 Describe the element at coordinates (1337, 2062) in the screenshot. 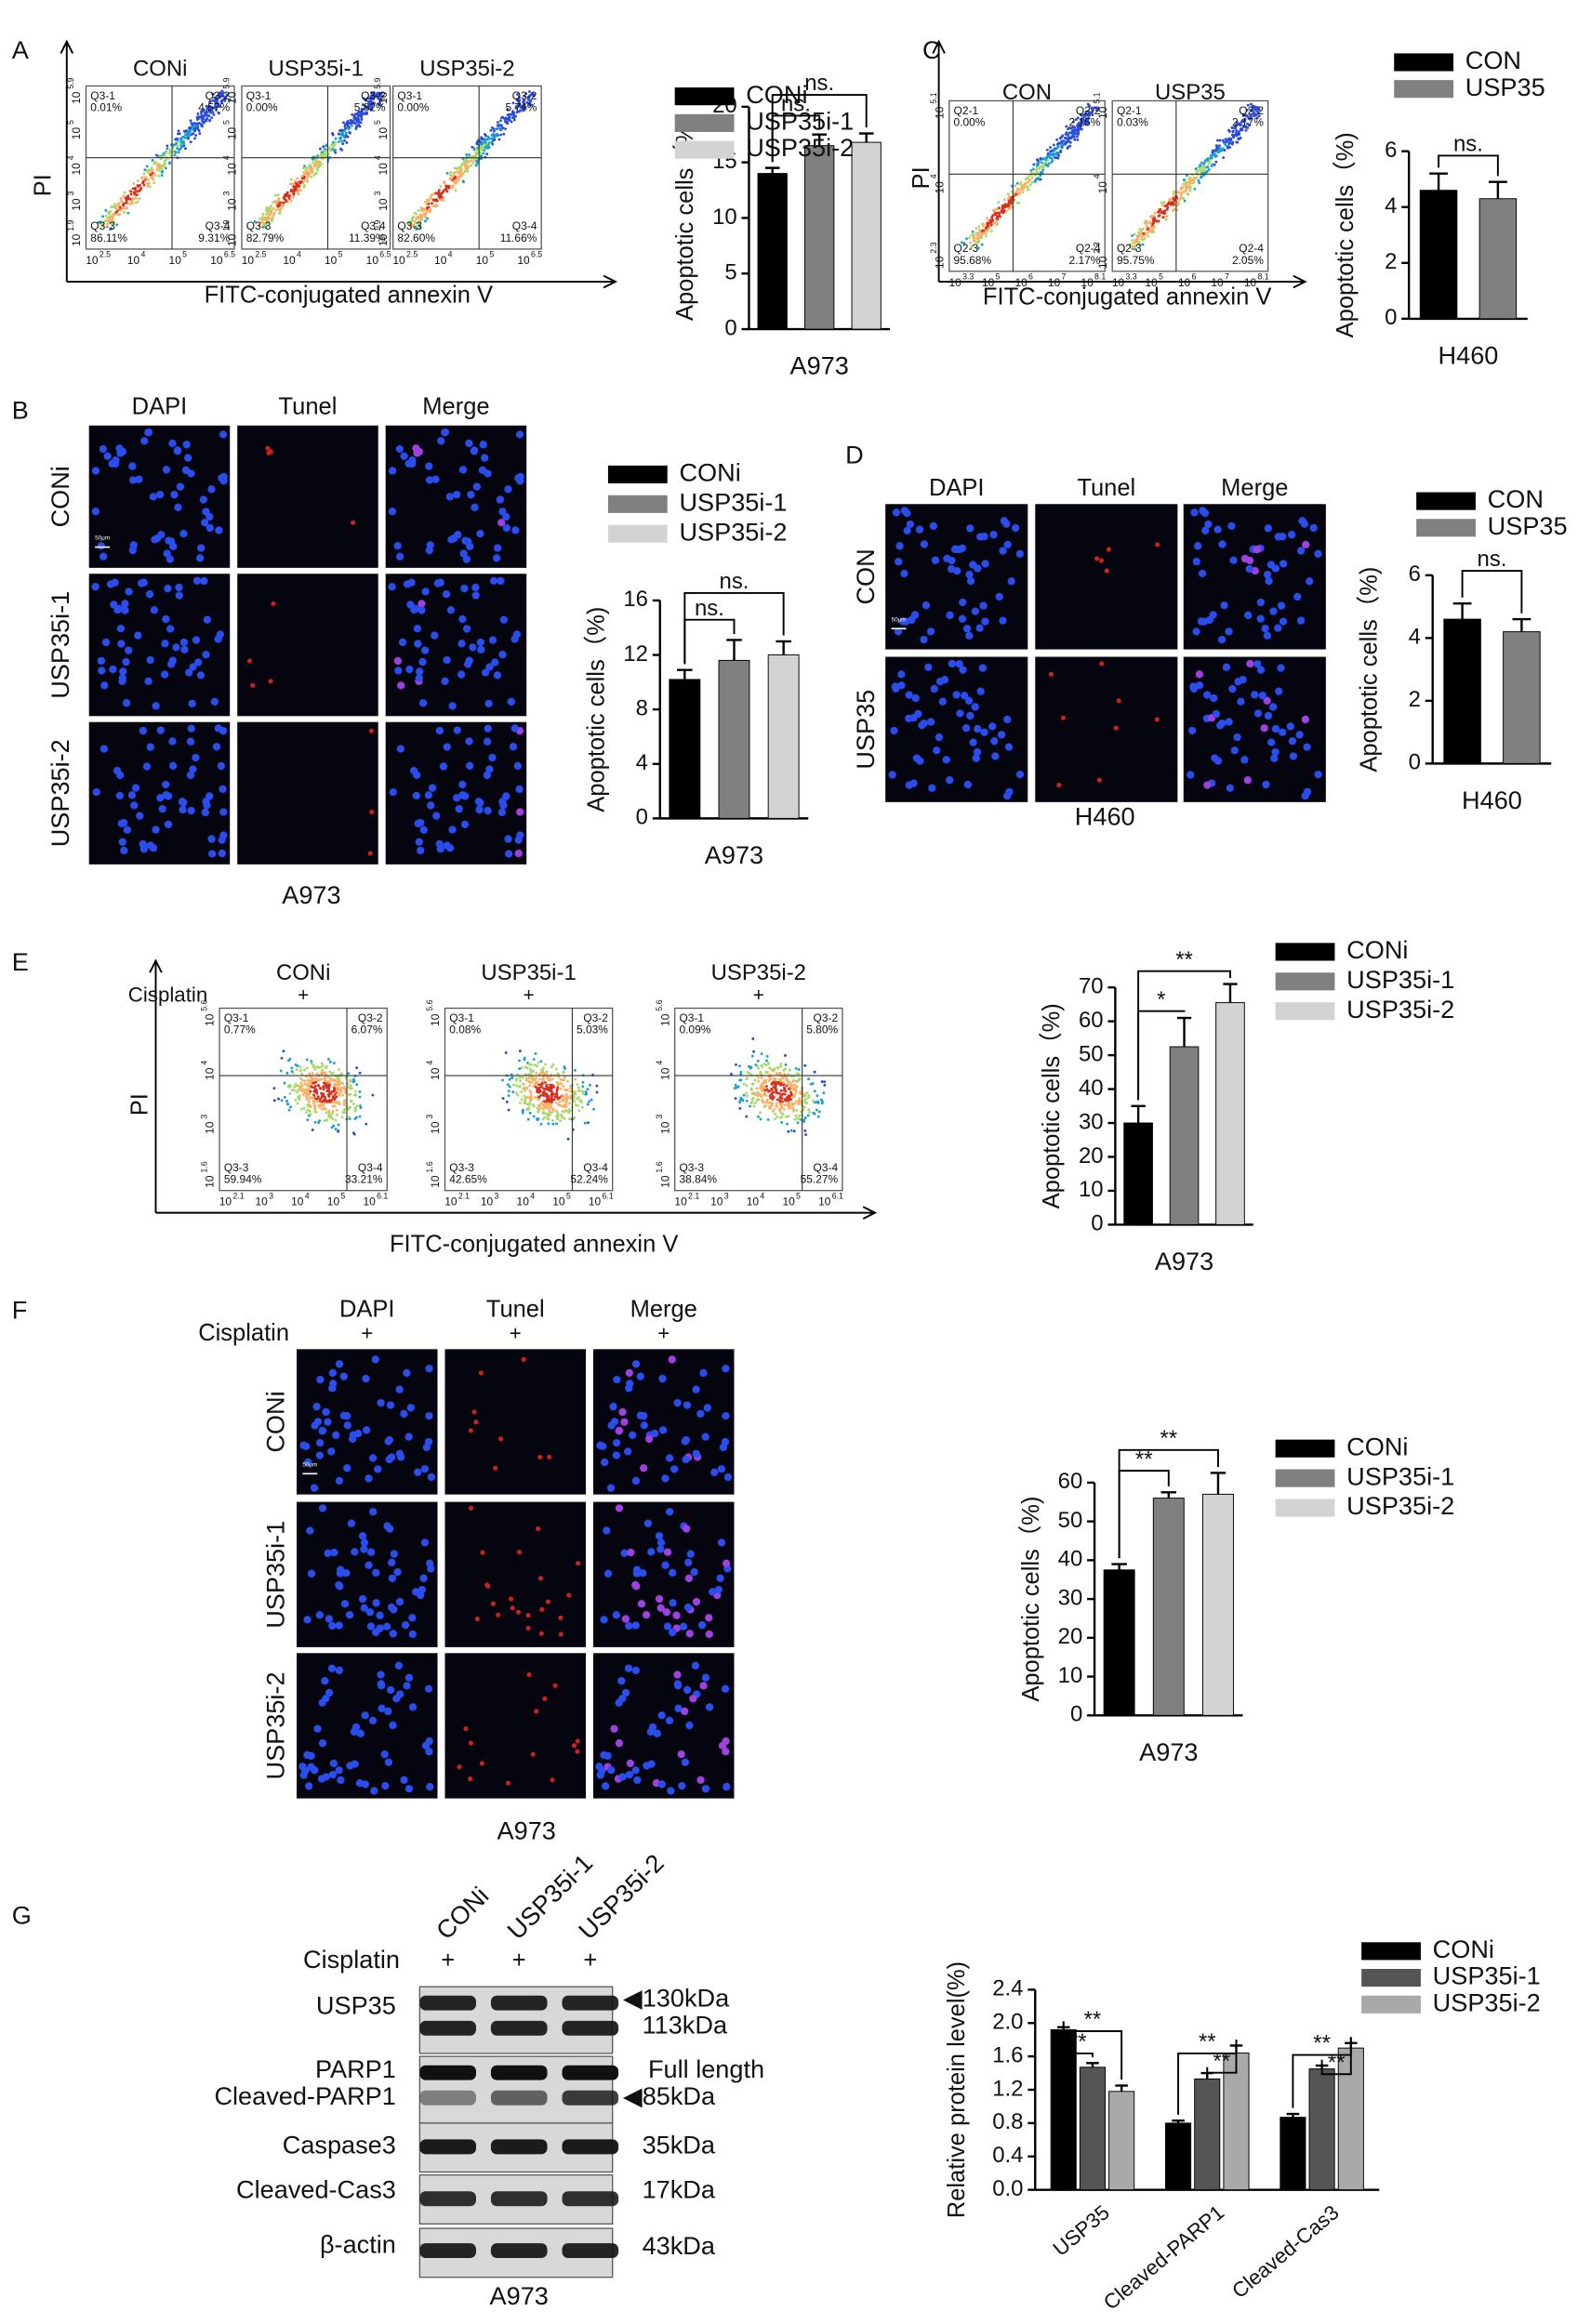

I see `significance-label: **` at that location.